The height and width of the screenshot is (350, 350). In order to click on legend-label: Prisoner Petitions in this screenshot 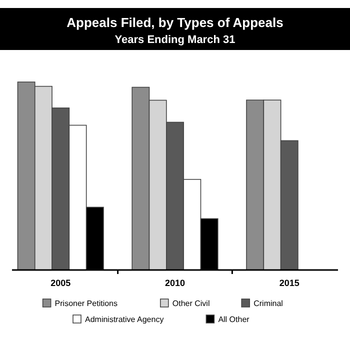, I will do `click(86, 303)`.